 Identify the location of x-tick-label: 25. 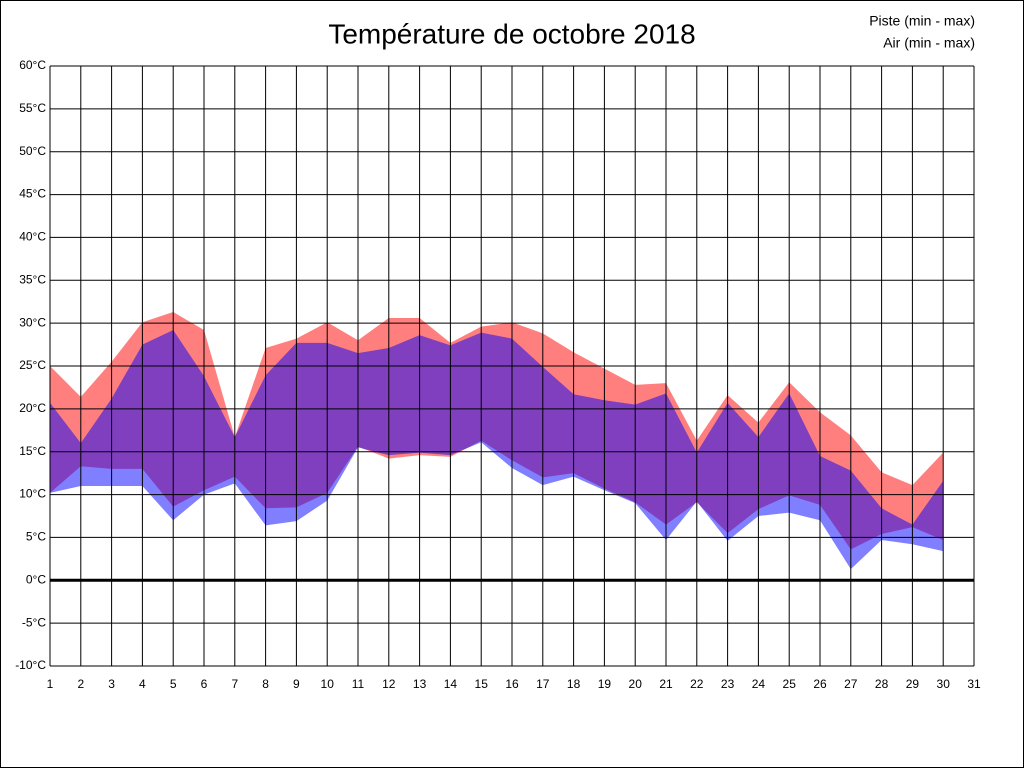
(790, 684).